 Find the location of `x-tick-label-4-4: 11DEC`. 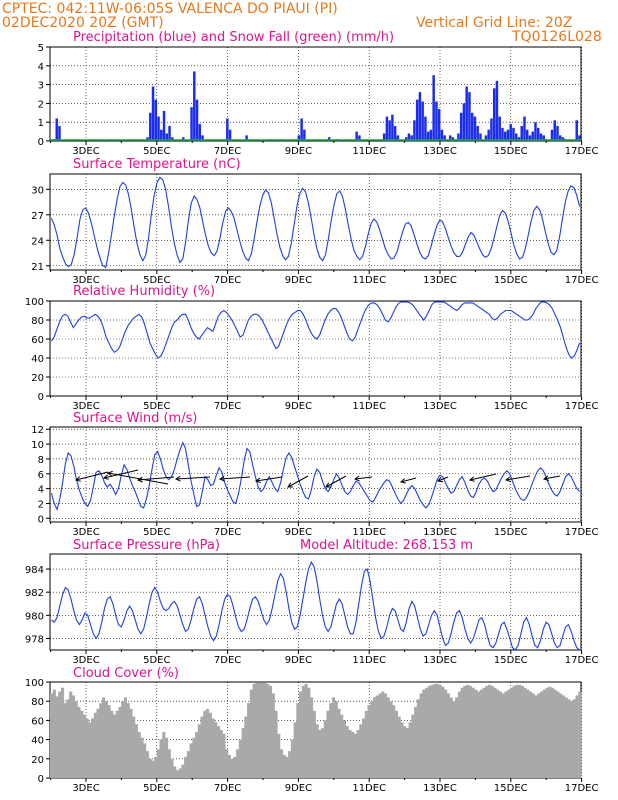

x-tick-label-4-4: 11DEC is located at coordinates (369, 660).